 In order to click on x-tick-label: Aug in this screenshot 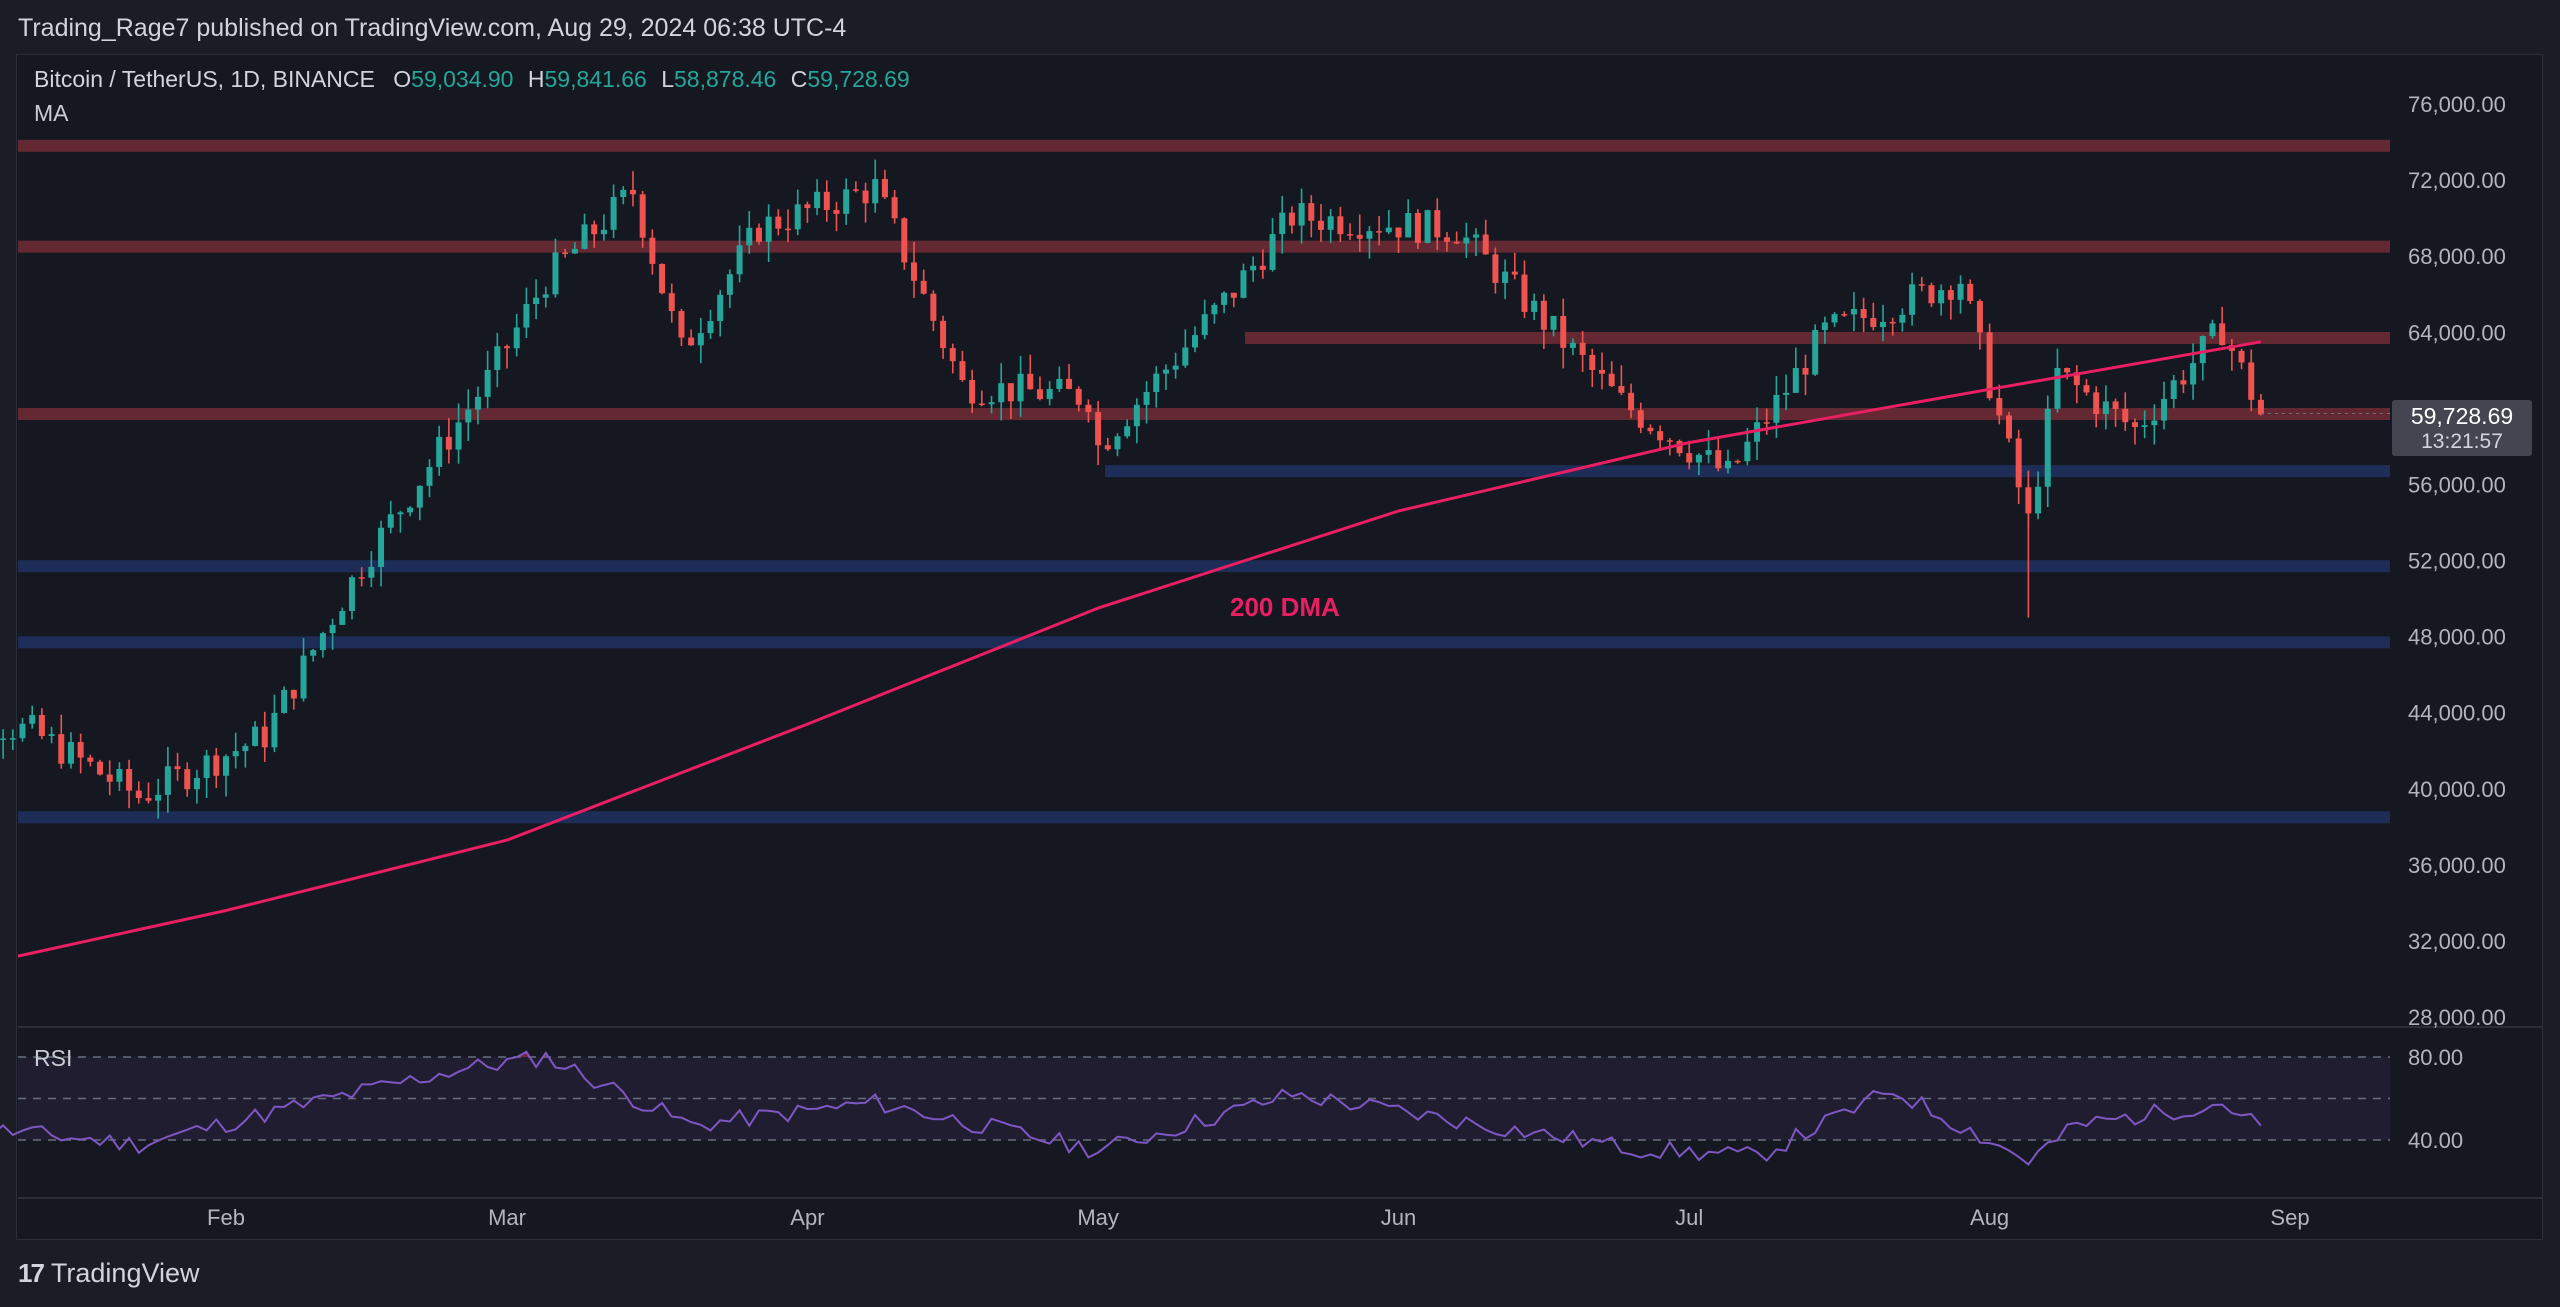, I will do `click(1989, 1217)`.